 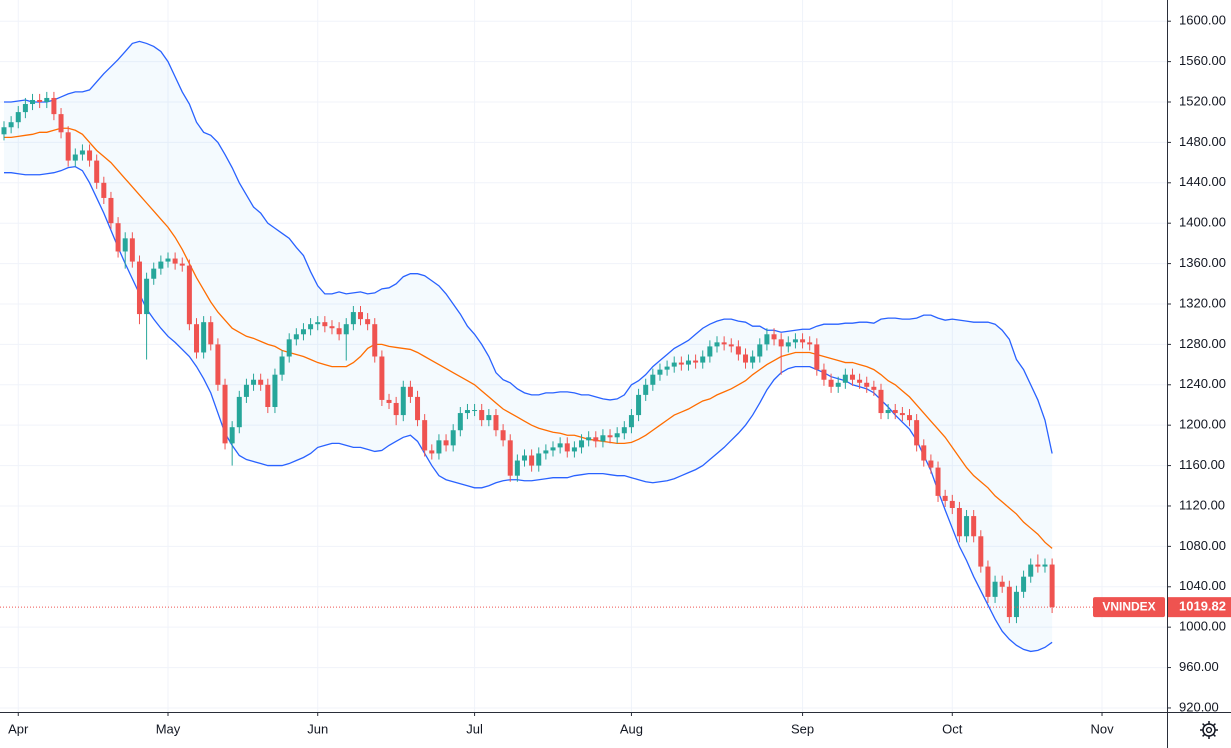 What do you see at coordinates (1202, 20) in the screenshot?
I see `y-tick-label: 1600.00` at bounding box center [1202, 20].